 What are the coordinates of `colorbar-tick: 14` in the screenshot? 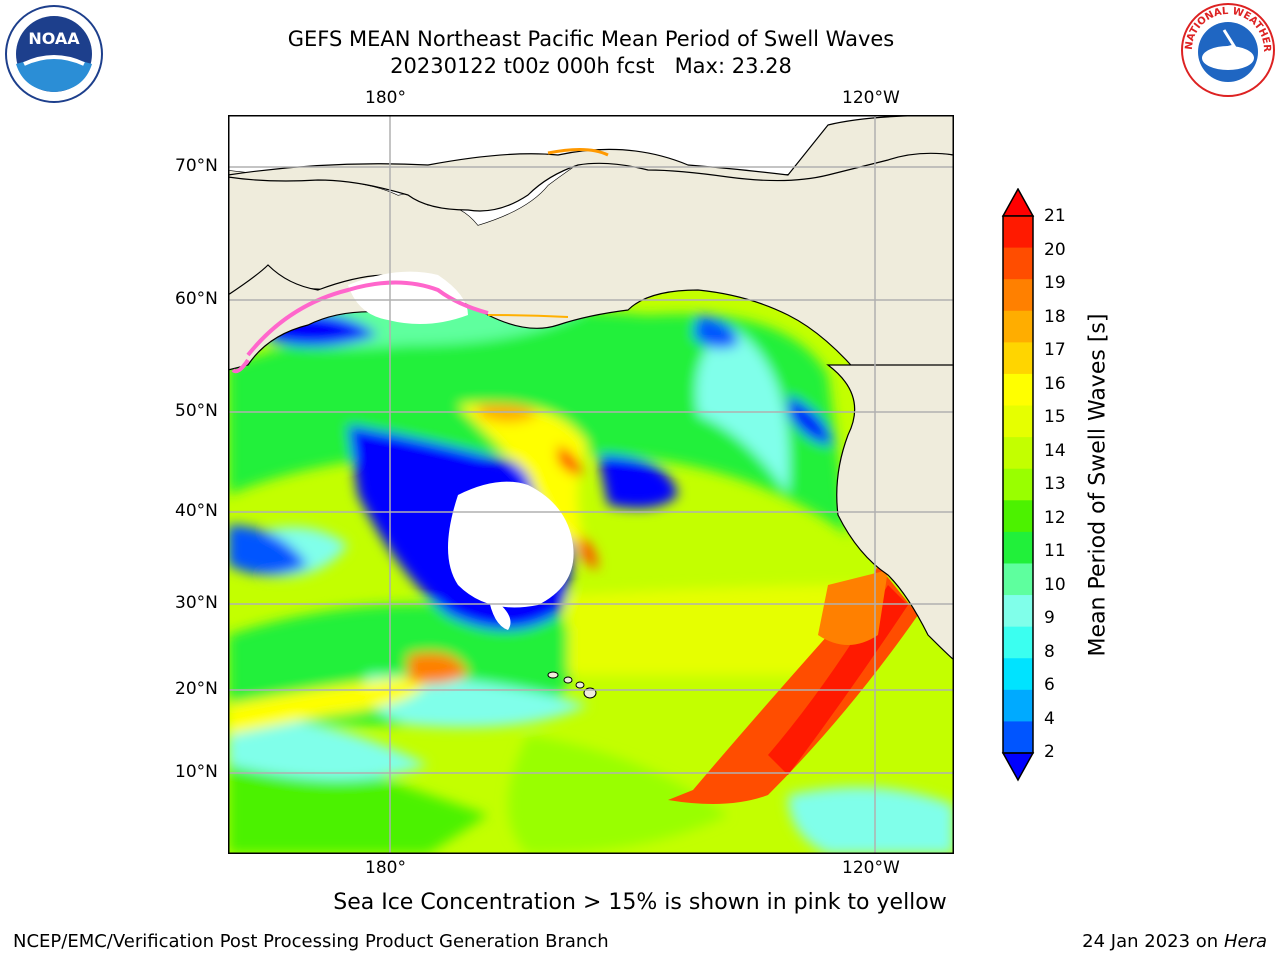 It's located at (1055, 451).